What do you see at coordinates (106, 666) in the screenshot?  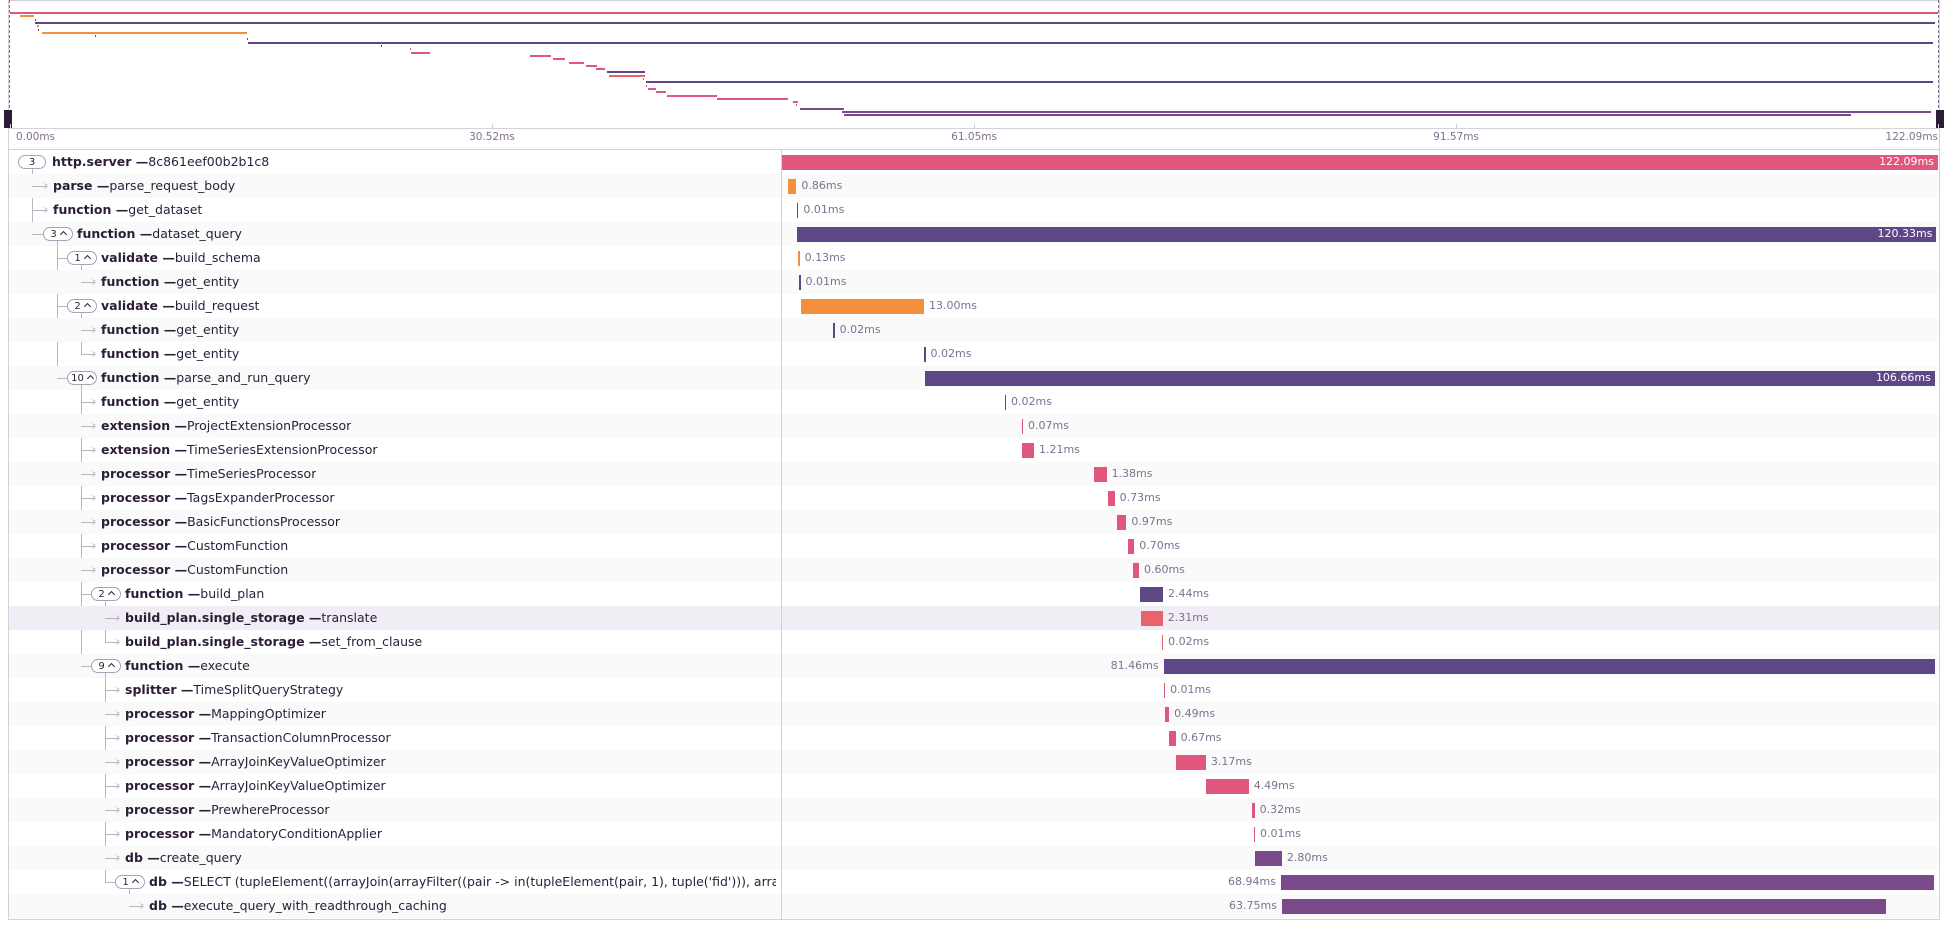 I see `children-toggle: 9` at bounding box center [106, 666].